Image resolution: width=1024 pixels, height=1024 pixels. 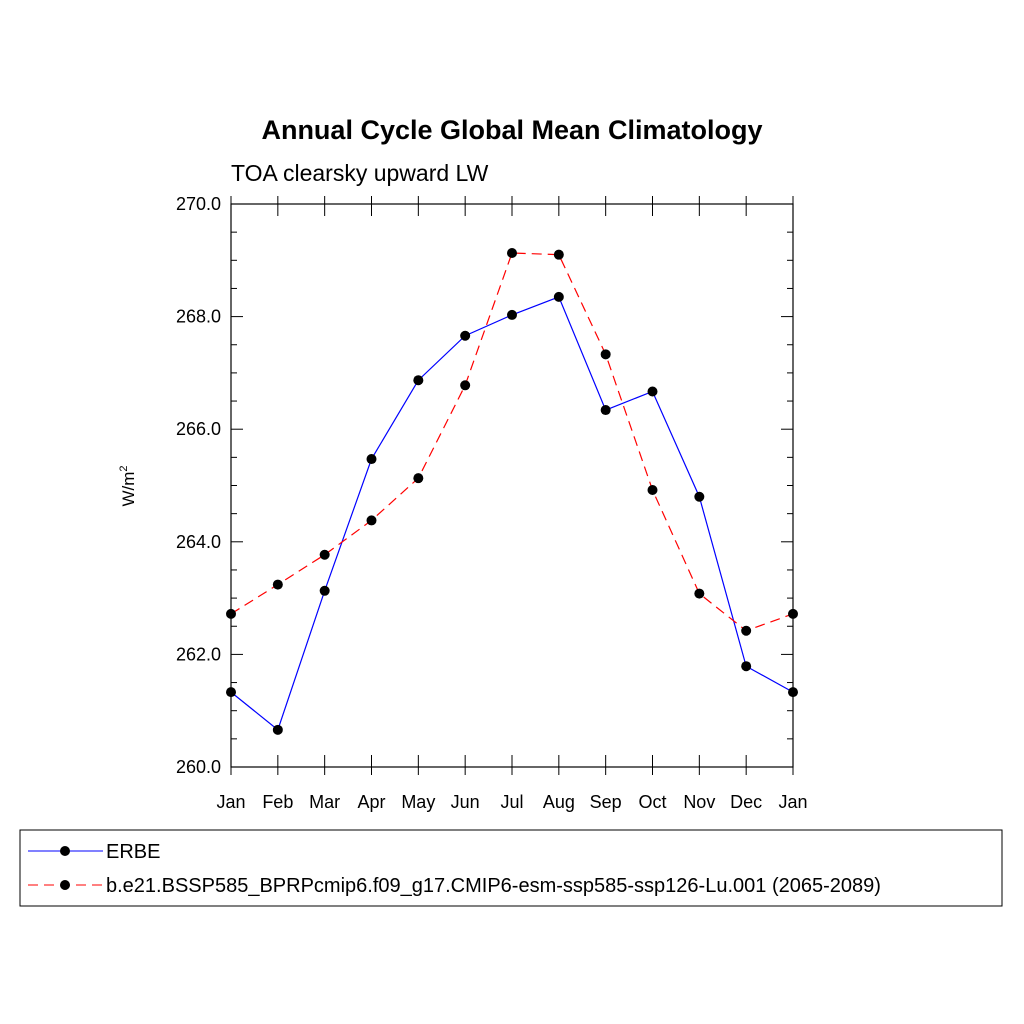 I want to click on x-tick-label: Jul, so click(x=511, y=802).